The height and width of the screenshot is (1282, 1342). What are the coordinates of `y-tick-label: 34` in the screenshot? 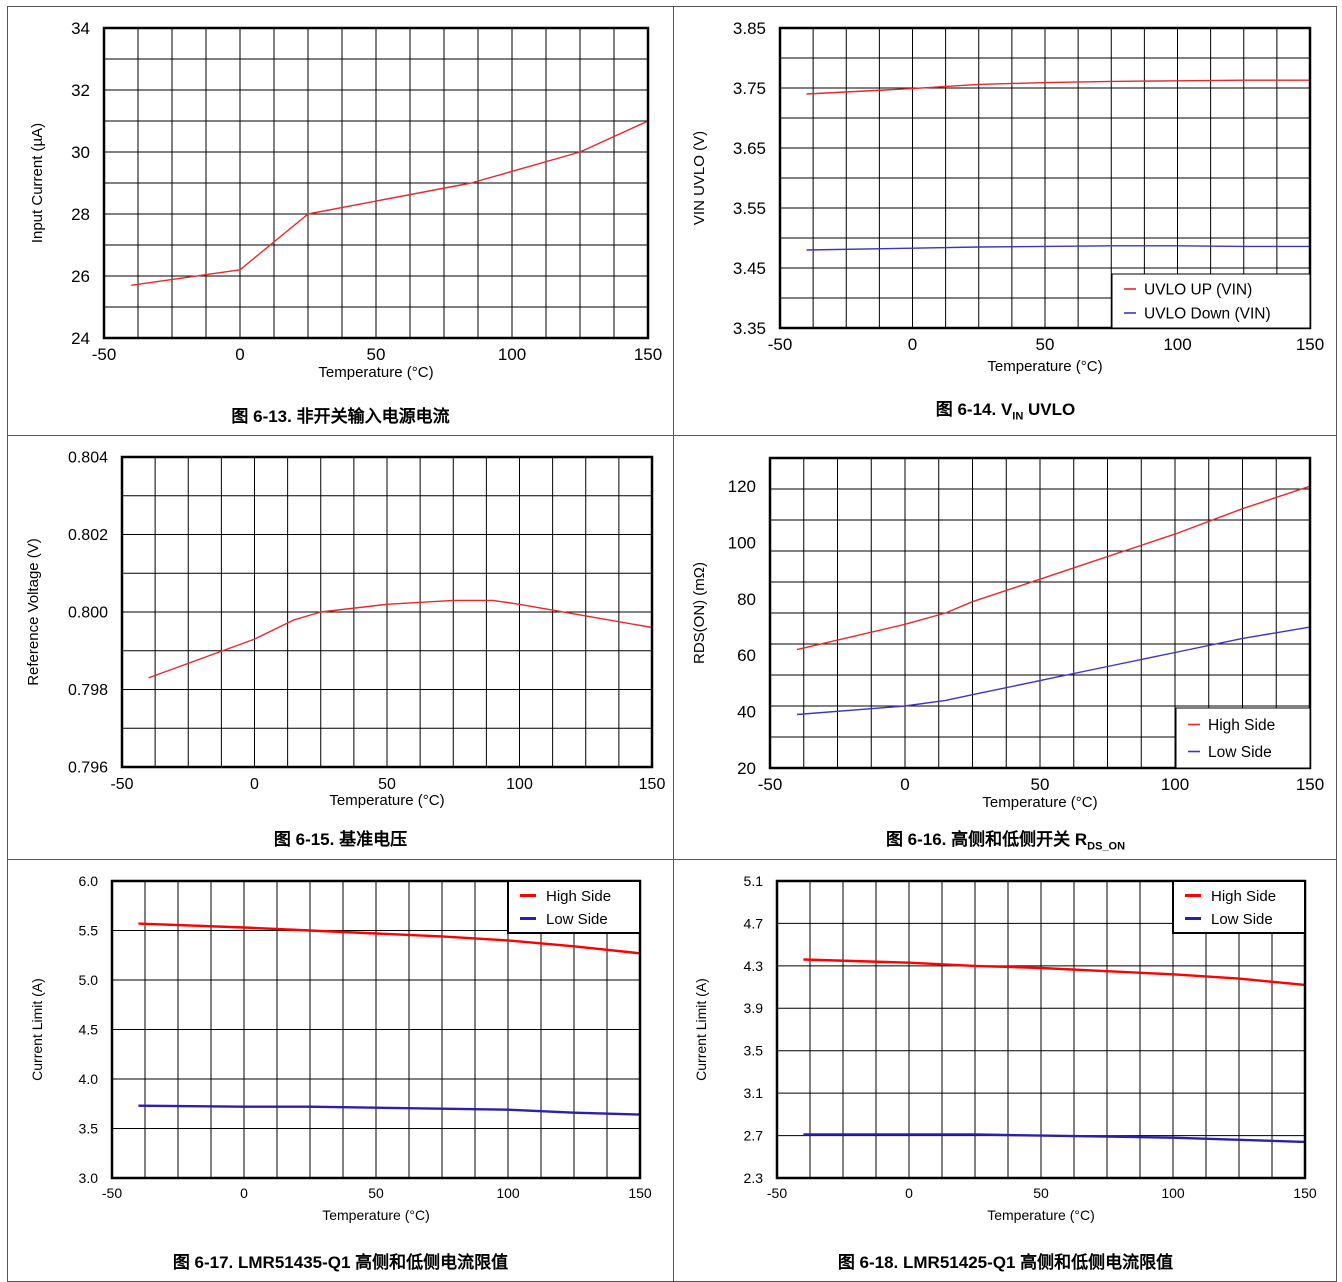 It's located at (80, 28).